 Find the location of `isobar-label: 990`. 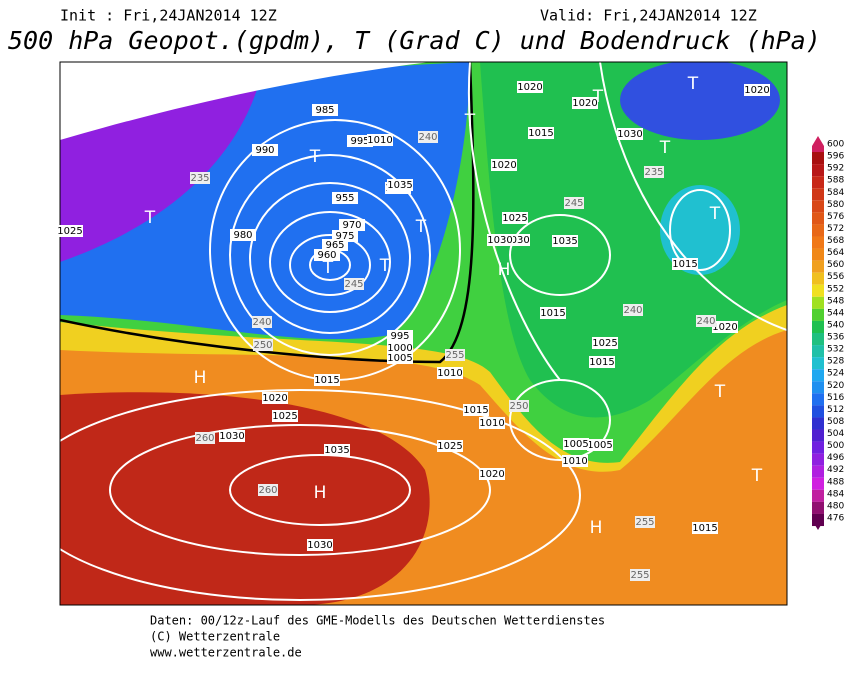

isobar-label: 990 is located at coordinates (264, 150).